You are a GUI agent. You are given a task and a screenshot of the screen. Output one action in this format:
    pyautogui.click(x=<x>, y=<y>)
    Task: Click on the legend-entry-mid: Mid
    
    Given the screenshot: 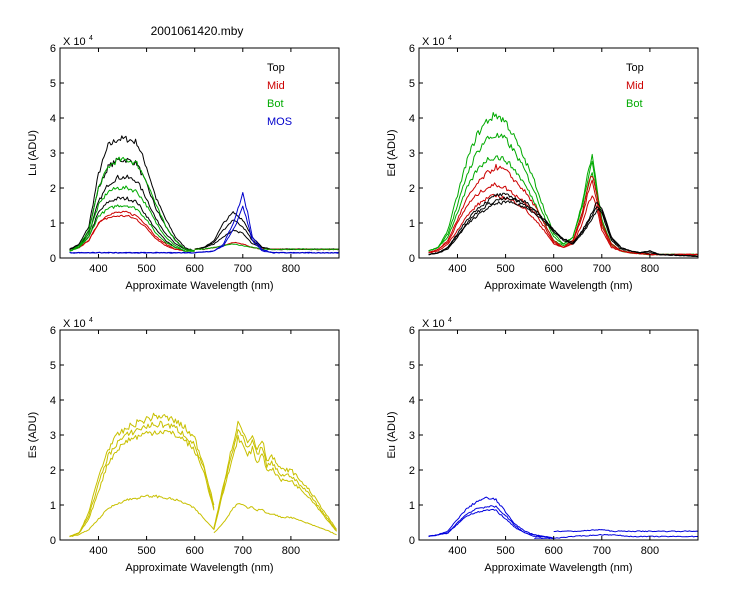 What is the action you would take?
    pyautogui.click(x=276, y=86)
    